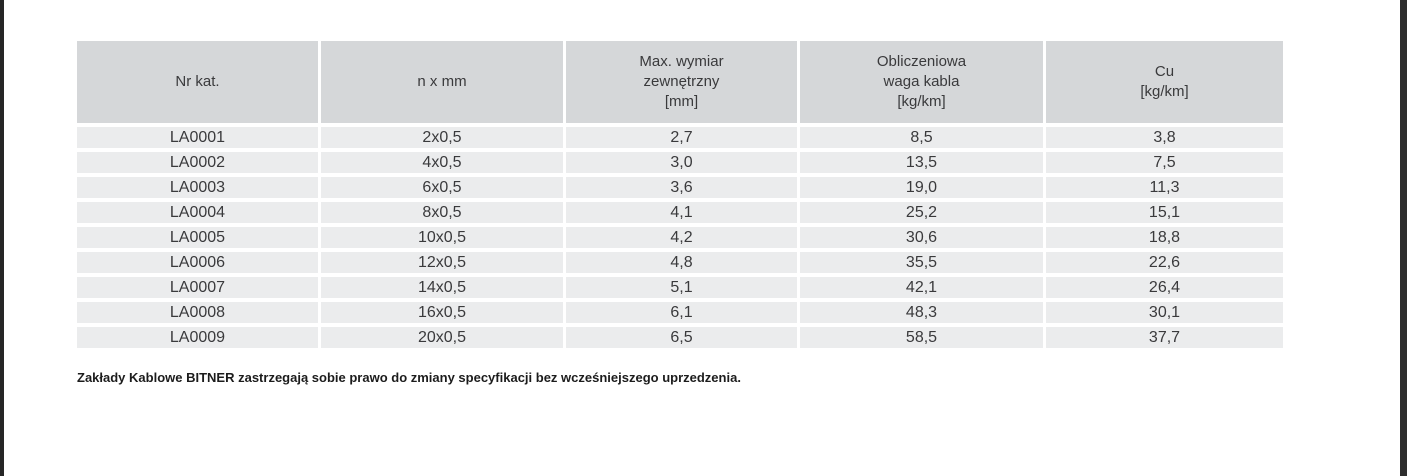 The height and width of the screenshot is (476, 1407). I want to click on cell-n-x-mm: 2x0,5, so click(442, 137).